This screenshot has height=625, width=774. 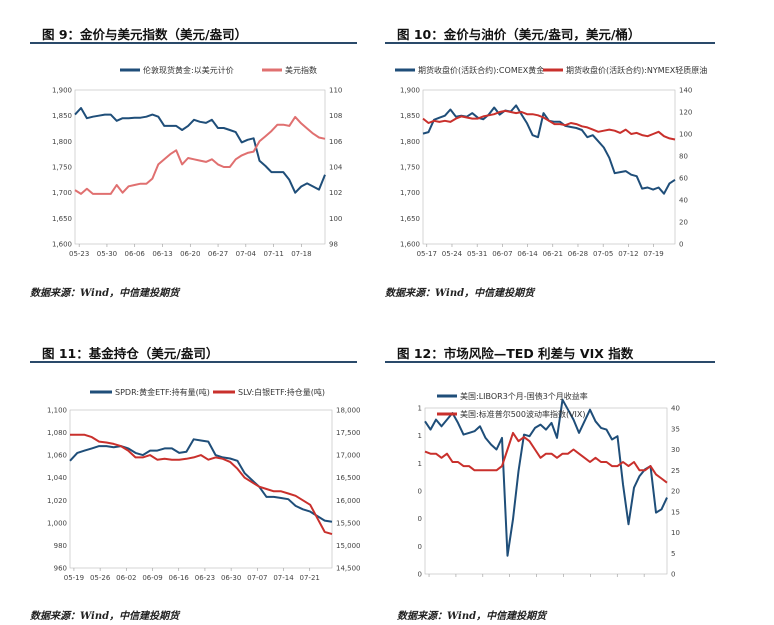 What do you see at coordinates (246, 254) in the screenshot?
I see `x-tick-label: 07-04` at bounding box center [246, 254].